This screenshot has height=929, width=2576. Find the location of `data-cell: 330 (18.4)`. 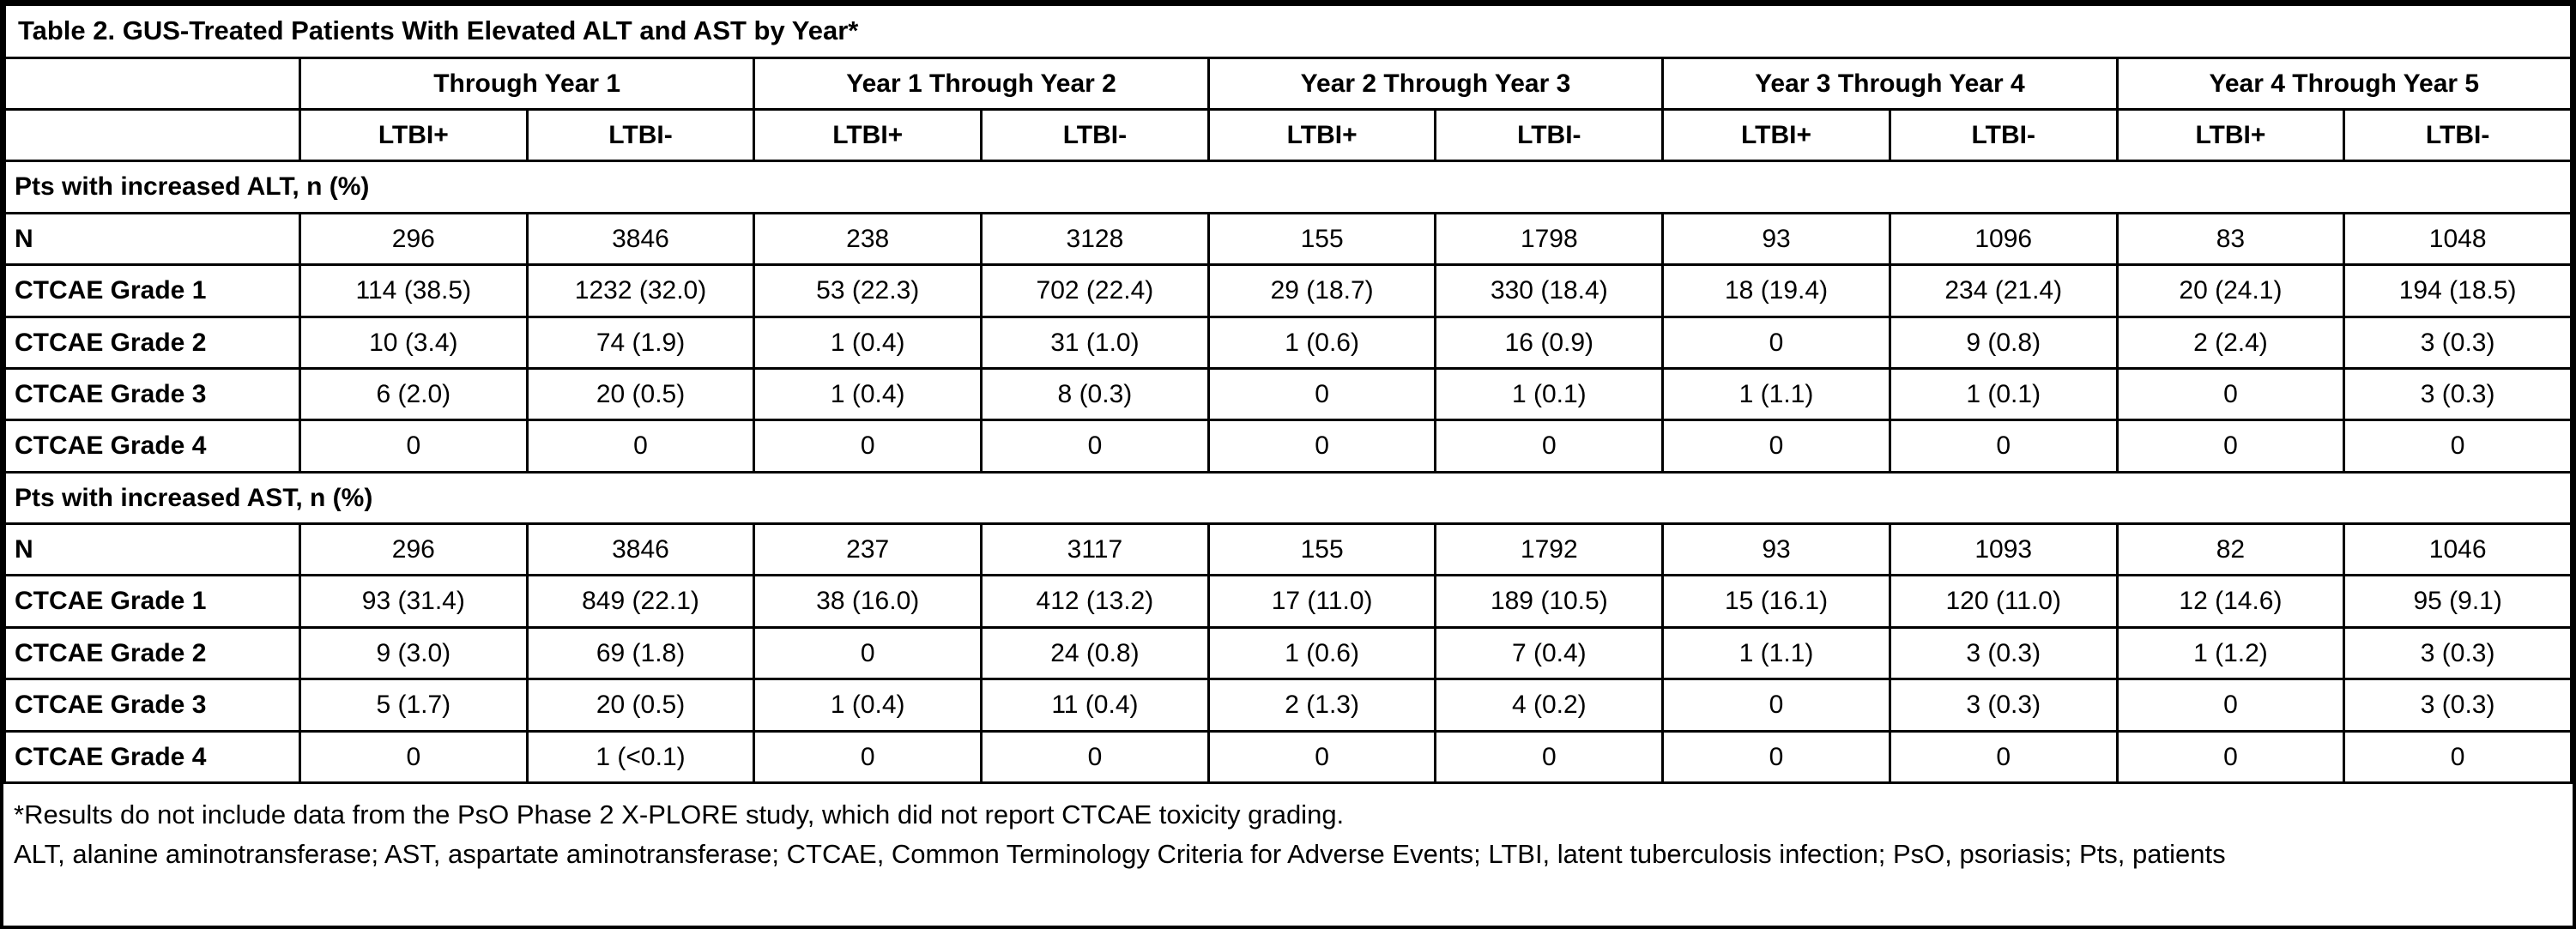

data-cell: 330 (18.4) is located at coordinates (1549, 291).